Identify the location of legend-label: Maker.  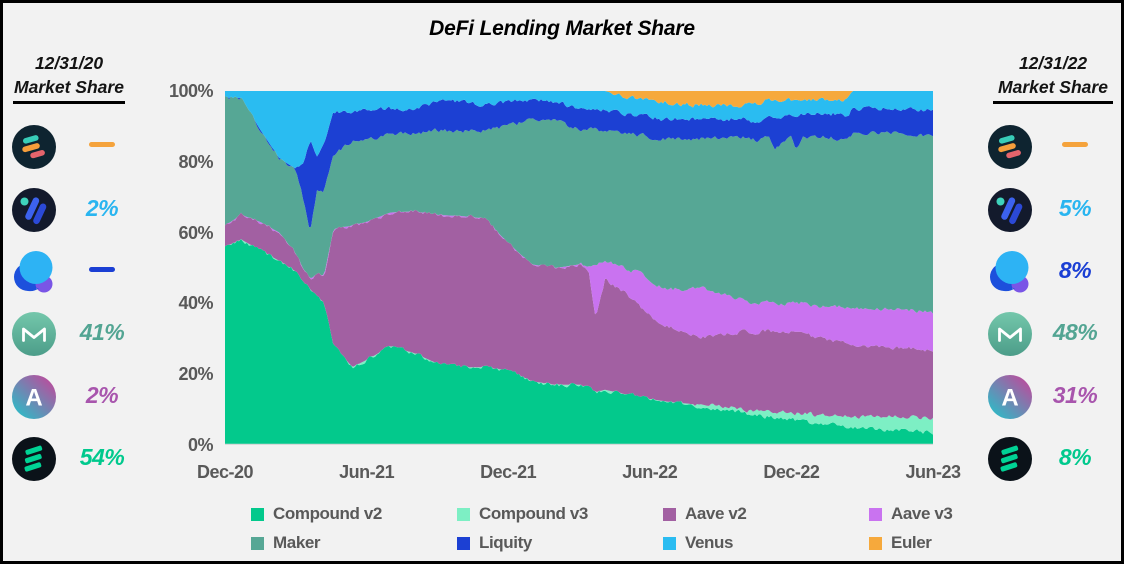
(297, 542).